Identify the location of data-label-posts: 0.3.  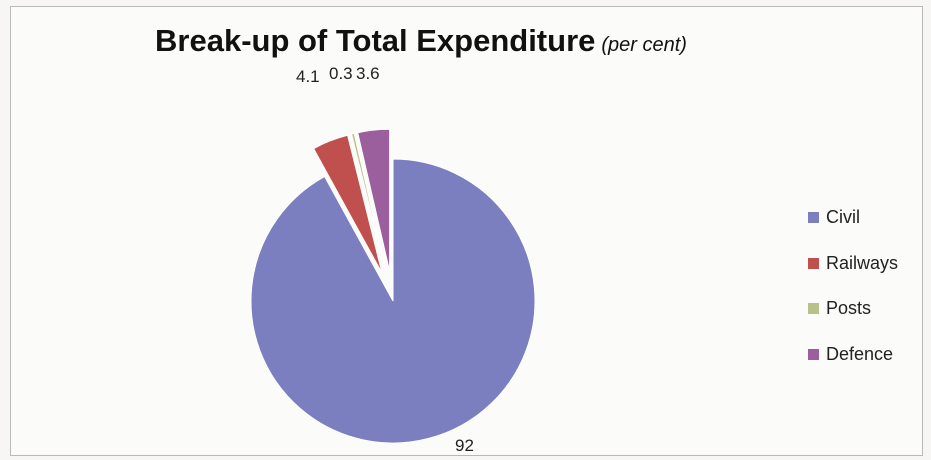
(341, 73).